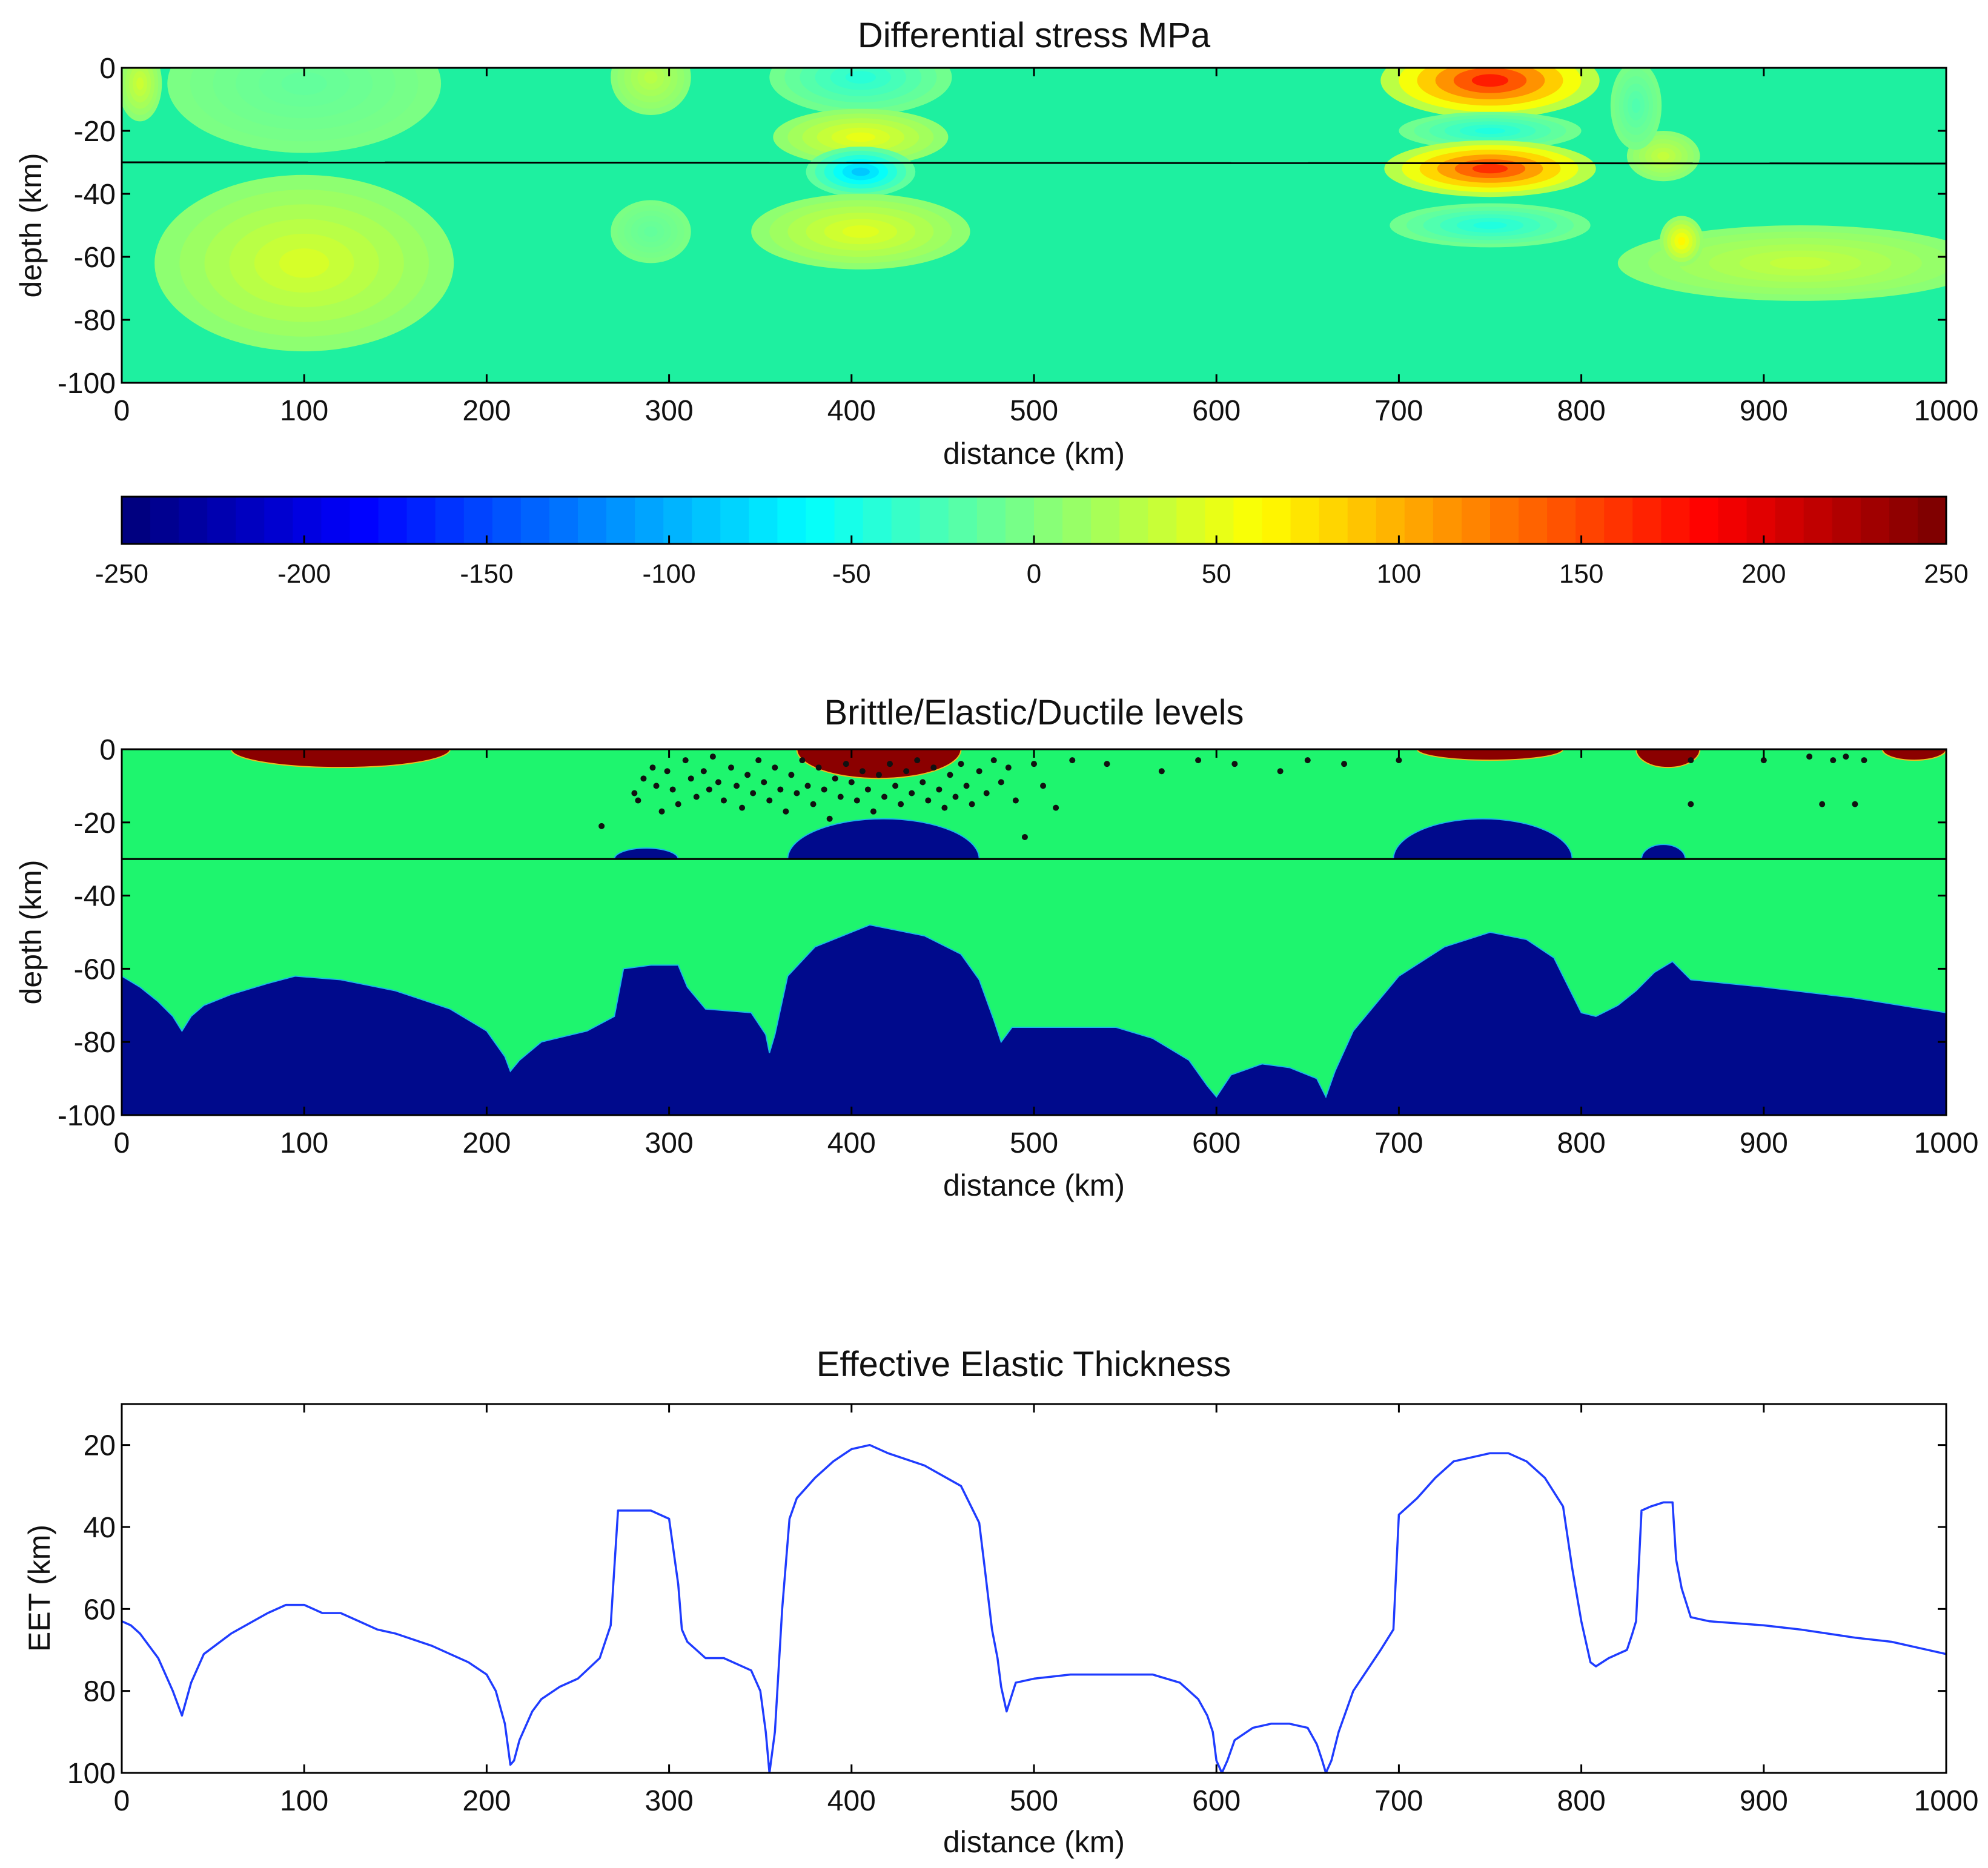 This screenshot has height=1868, width=1988. Describe the element at coordinates (669, 1801) in the screenshot. I see `eet-x-tick-label: 300` at that location.